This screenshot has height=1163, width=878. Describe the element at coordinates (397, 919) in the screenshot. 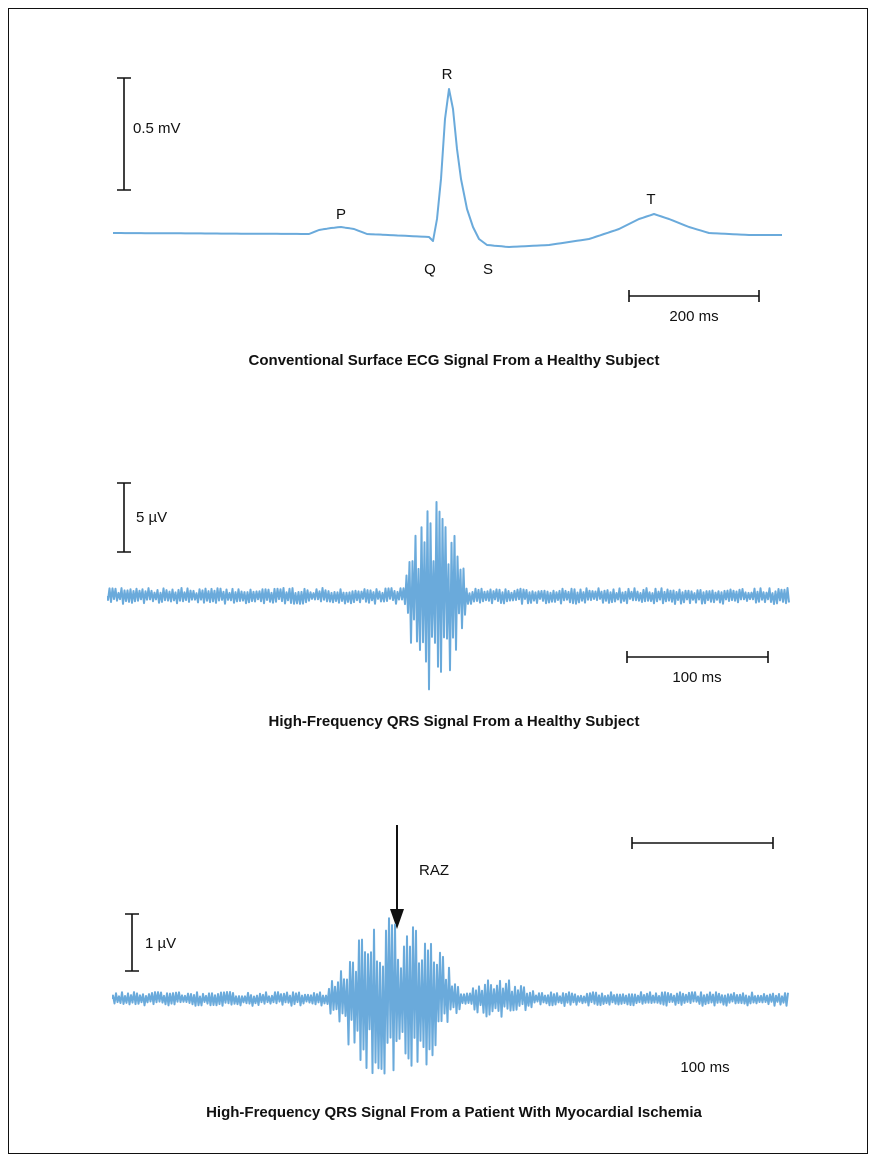

I see `raz-arrow-icon` at that location.